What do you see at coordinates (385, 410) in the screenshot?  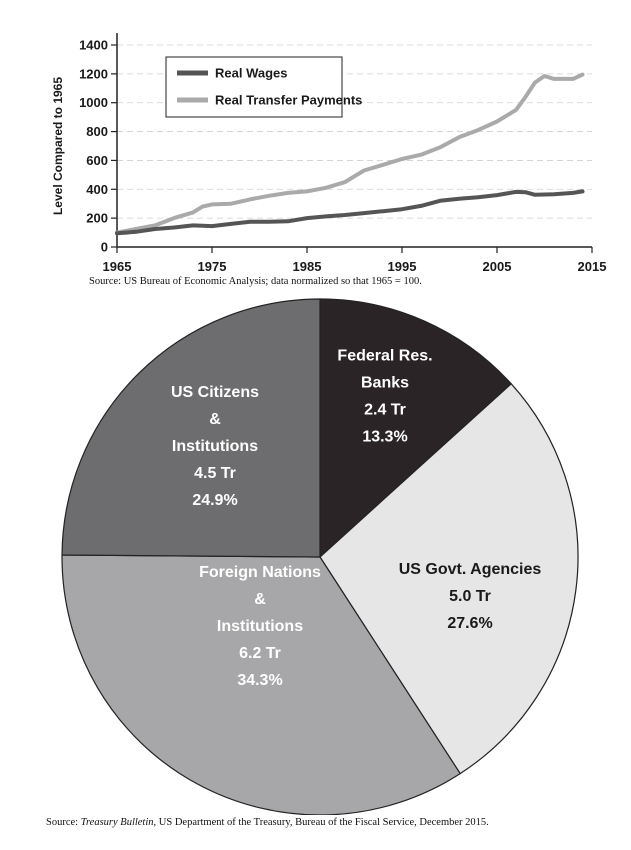 I see `pie-label-federal-reserve-banks: 2.4 Tr` at bounding box center [385, 410].